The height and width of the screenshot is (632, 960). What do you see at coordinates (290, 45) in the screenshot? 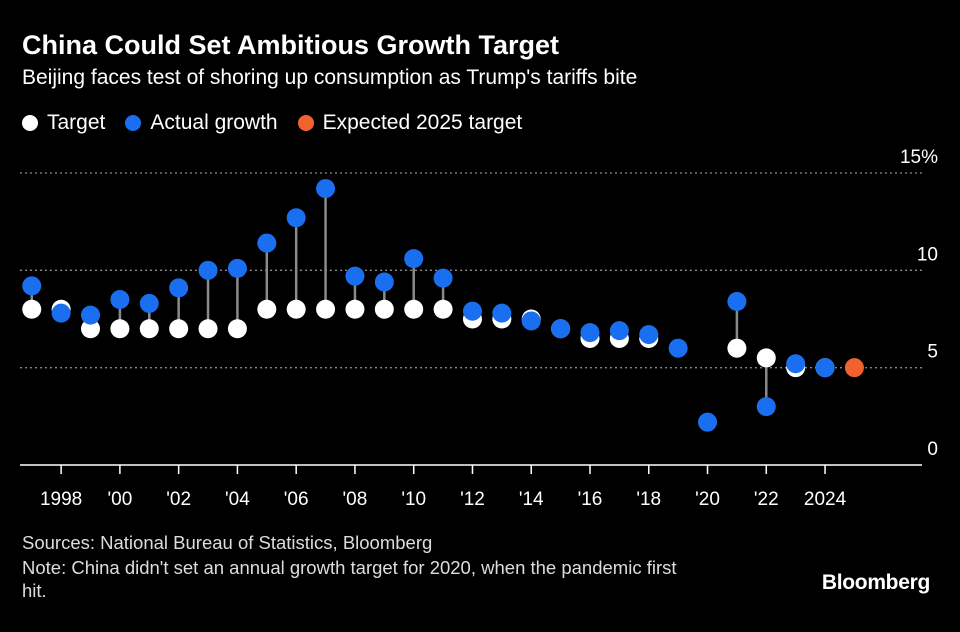
I see `chart-title: China Could Set Ambitious Growth Target` at bounding box center [290, 45].